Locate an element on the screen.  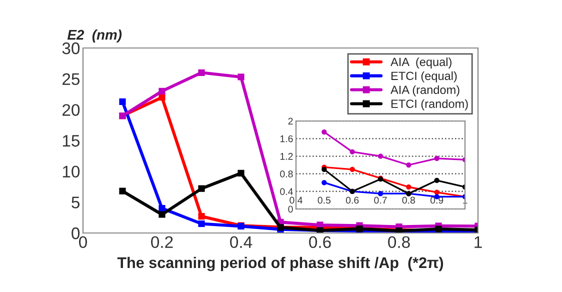
legend-label: ETCI (equal) is located at coordinates (424, 76).